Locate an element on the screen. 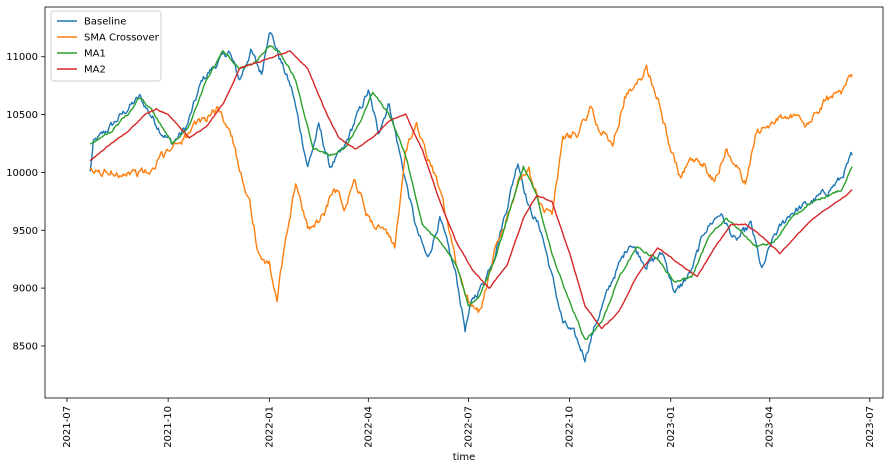 Image resolution: width=889 pixels, height=468 pixels. y-tick-label: 9500 is located at coordinates (25, 231).